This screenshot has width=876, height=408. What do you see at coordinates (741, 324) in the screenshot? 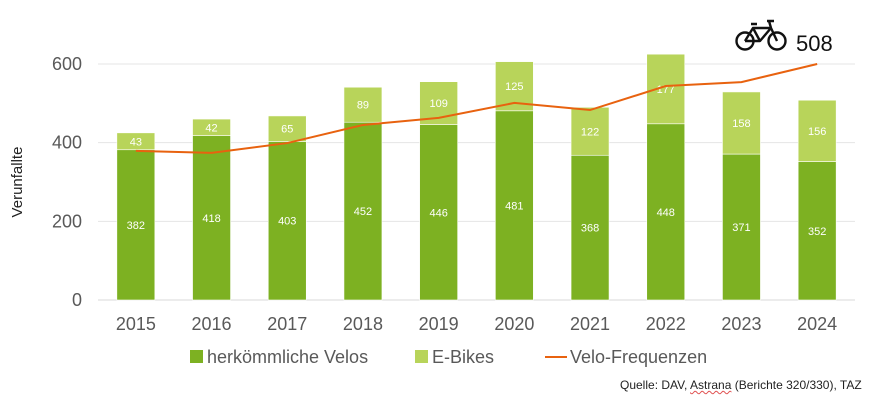
I see `x-tick-label: 2023` at bounding box center [741, 324].